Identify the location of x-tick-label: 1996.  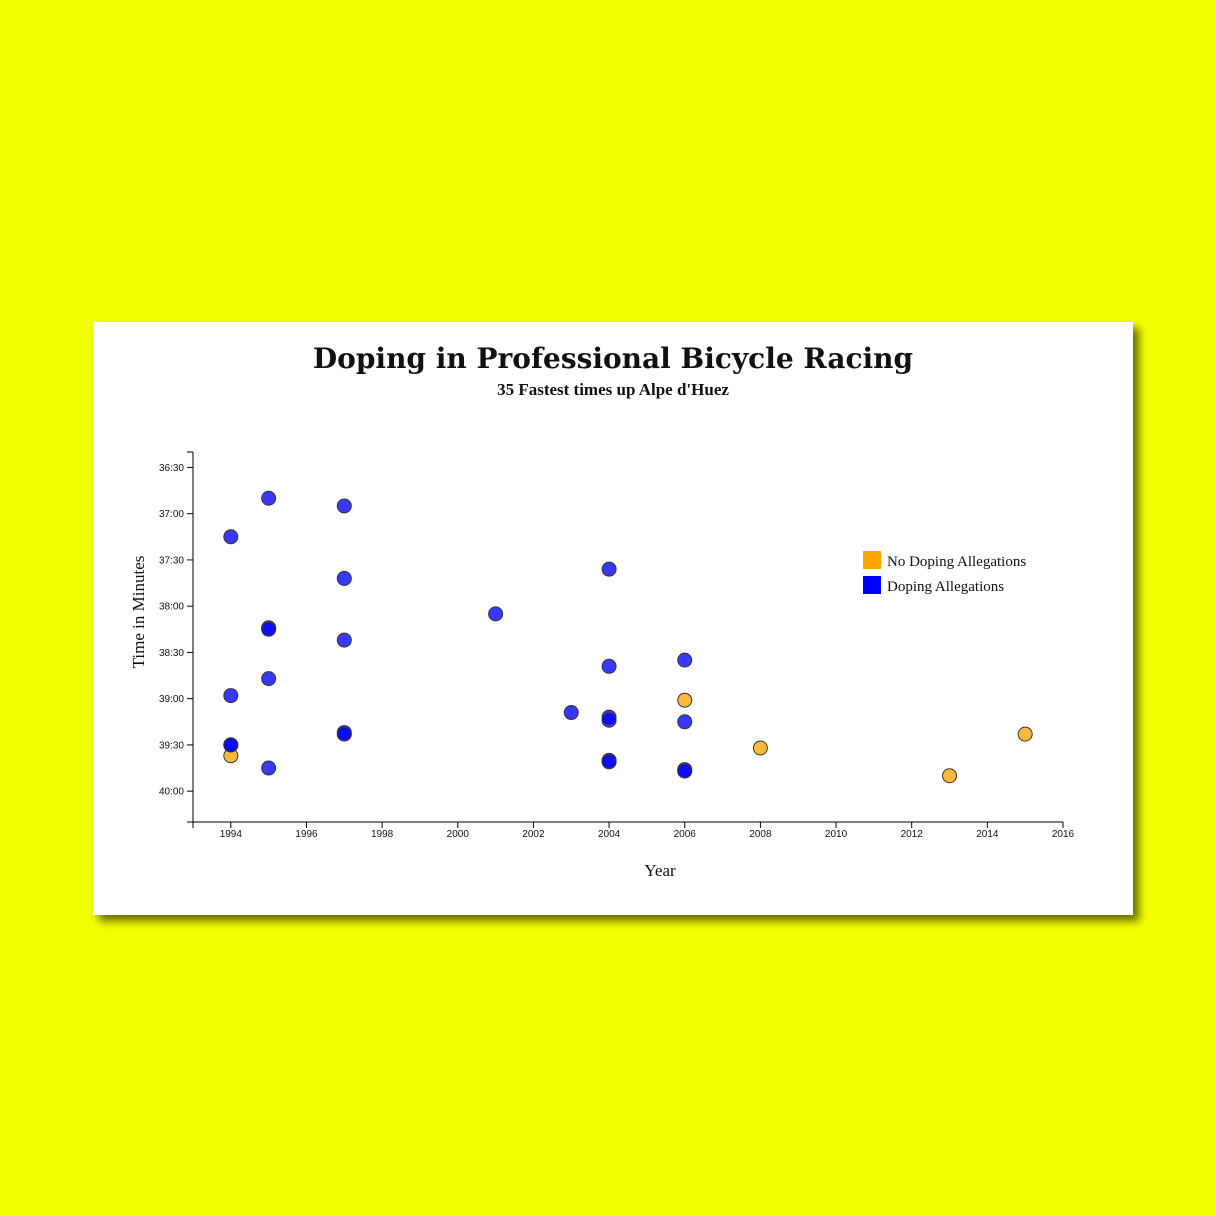
(306, 834).